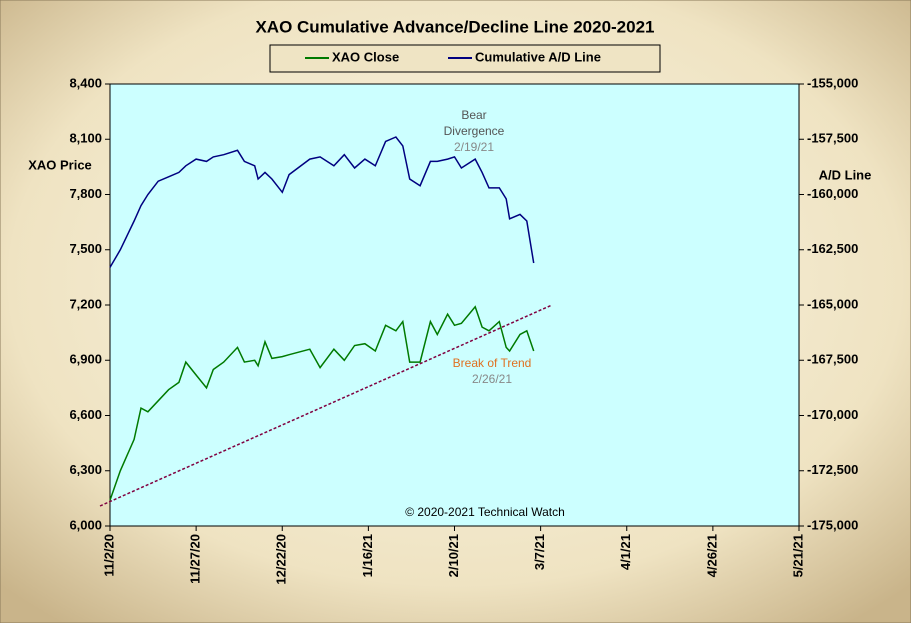 This screenshot has width=911, height=623. What do you see at coordinates (453, 555) in the screenshot?
I see `x-tick-label: 2/10/21` at bounding box center [453, 555].